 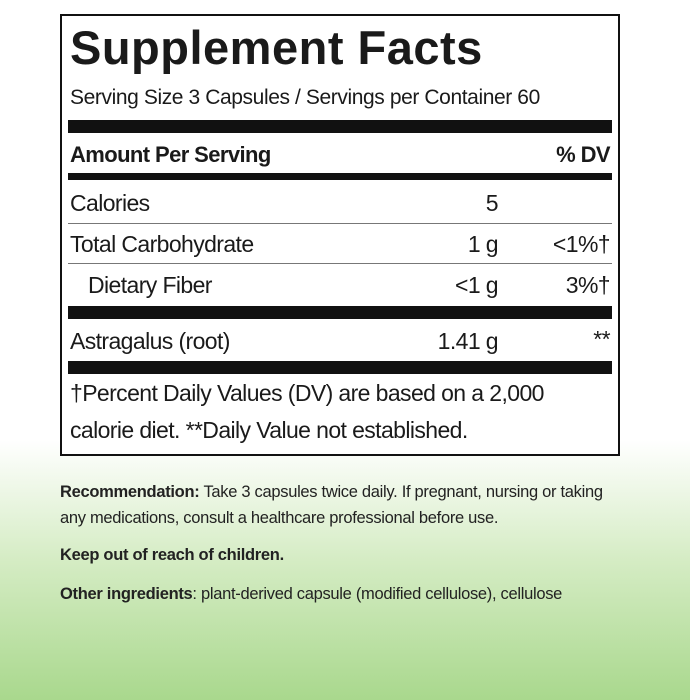 What do you see at coordinates (276, 47) in the screenshot?
I see `title: Supplement Facts` at bounding box center [276, 47].